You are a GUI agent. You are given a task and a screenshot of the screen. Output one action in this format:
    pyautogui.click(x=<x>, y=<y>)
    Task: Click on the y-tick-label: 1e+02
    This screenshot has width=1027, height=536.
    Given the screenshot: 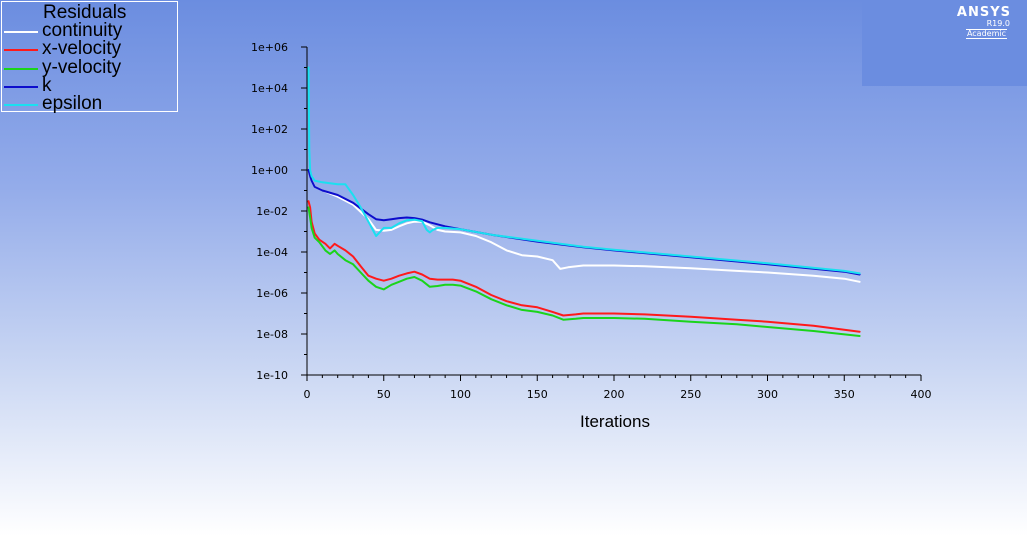 What is the action you would take?
    pyautogui.click(x=269, y=129)
    